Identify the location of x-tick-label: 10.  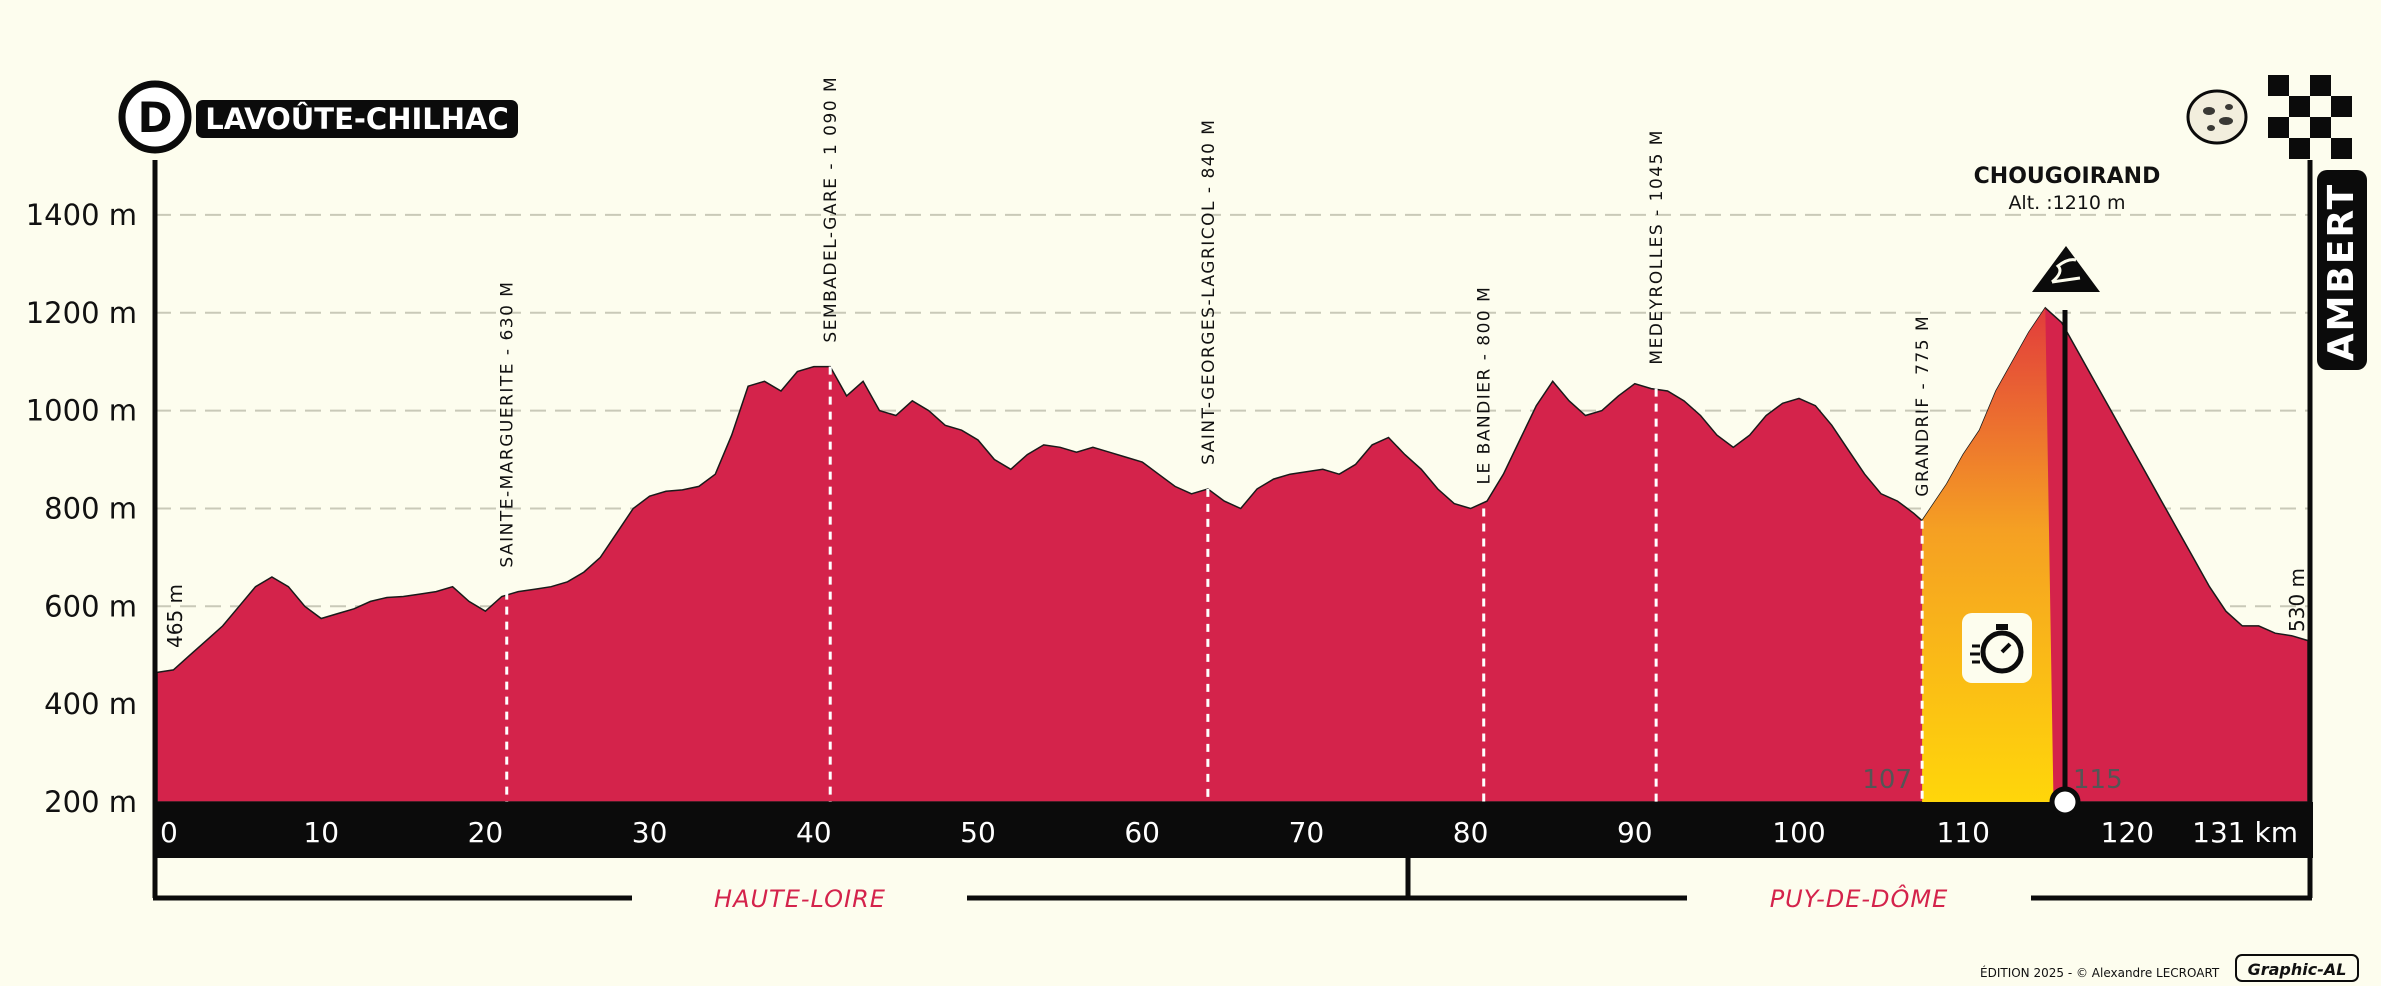
(321, 832).